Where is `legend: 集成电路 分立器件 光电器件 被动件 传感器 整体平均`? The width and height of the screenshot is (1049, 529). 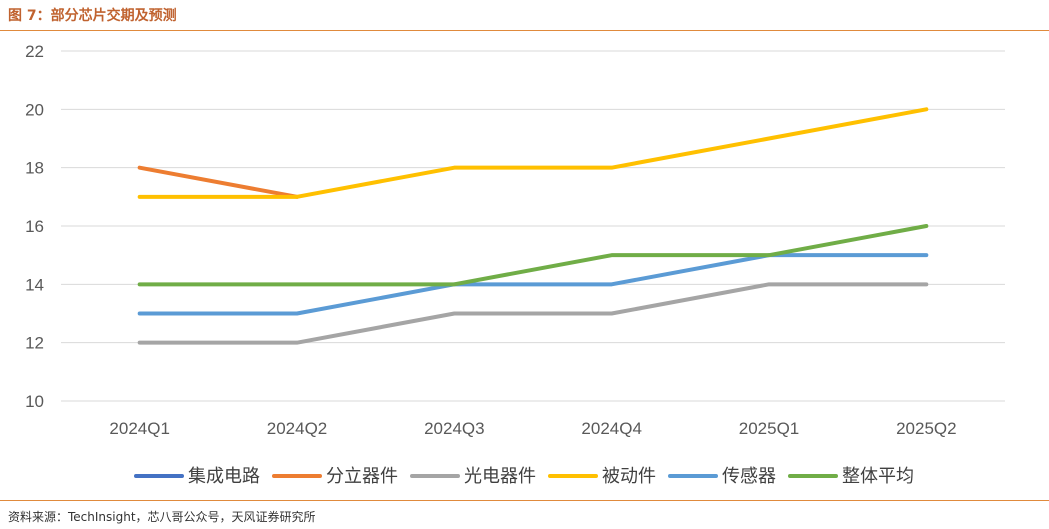
legend: 集成电路 分立器件 光电器件 被动件 传感器 整体平均 is located at coordinates (524, 476).